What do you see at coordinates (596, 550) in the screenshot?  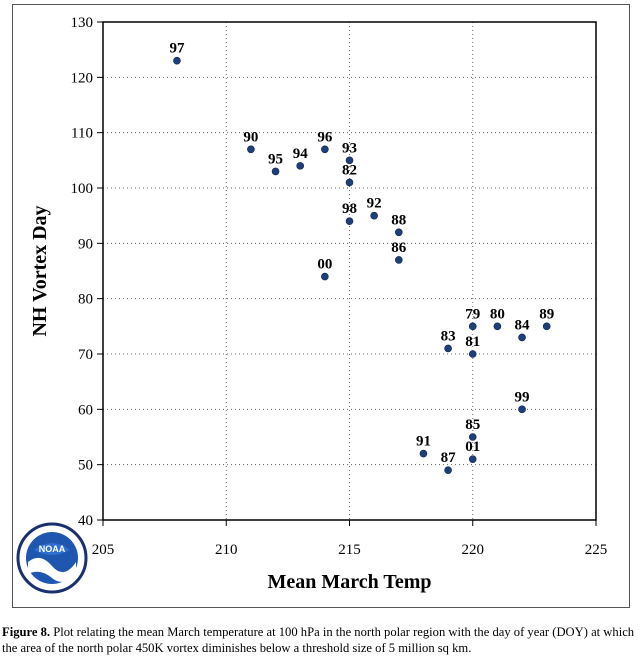 I see `x-tick-label: 225` at bounding box center [596, 550].